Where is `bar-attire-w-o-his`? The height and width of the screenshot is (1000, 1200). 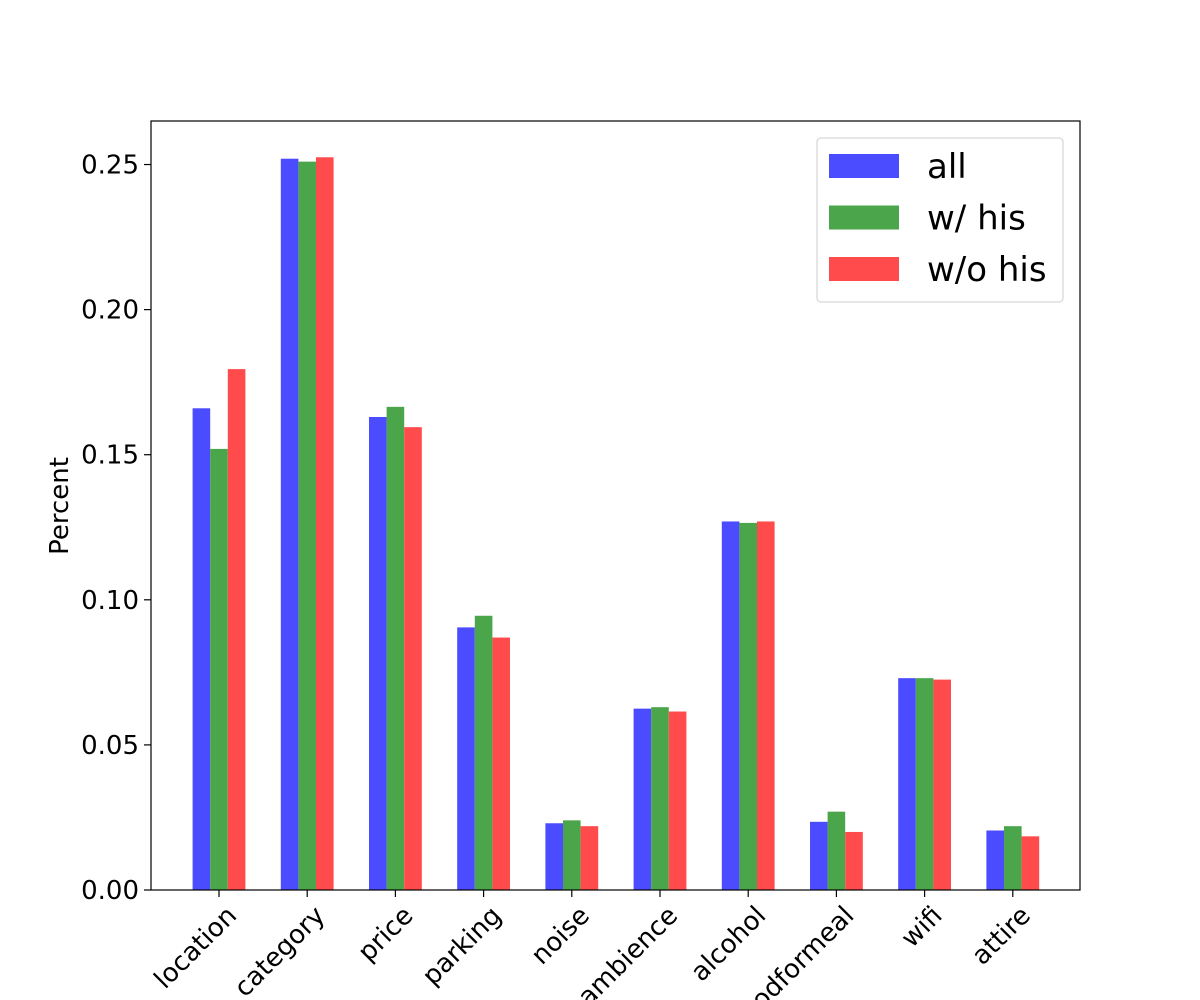 bar-attire-w-o-his is located at coordinates (1030, 863).